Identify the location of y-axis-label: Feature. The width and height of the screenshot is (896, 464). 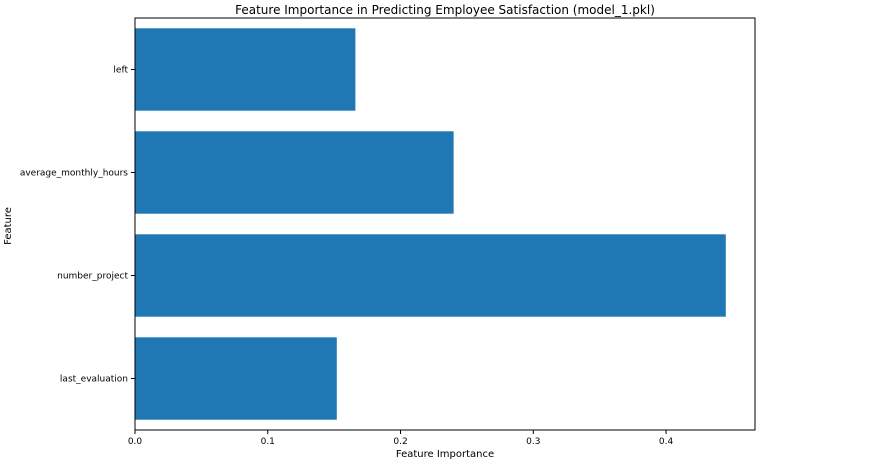
(8, 226).